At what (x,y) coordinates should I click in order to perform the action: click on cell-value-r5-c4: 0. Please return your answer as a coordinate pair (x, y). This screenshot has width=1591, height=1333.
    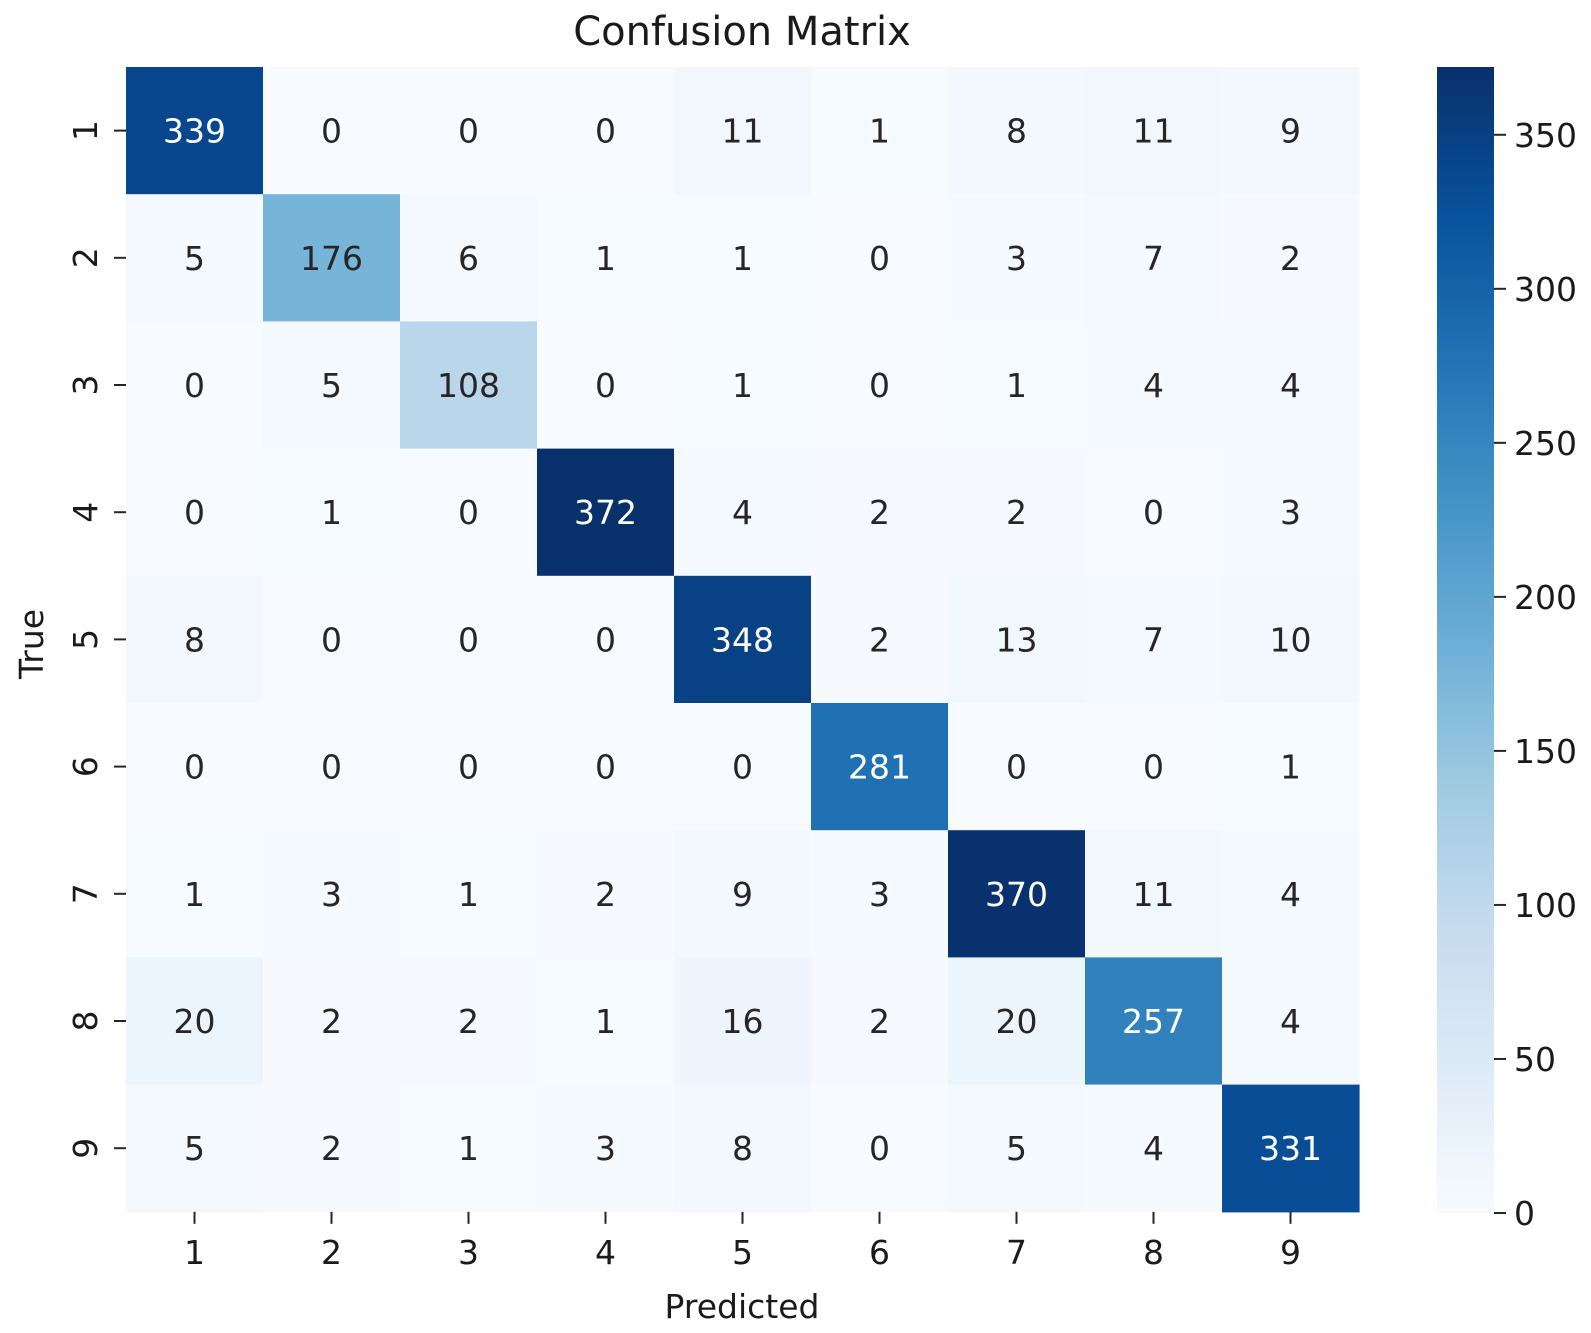
    Looking at the image, I should click on (605, 639).